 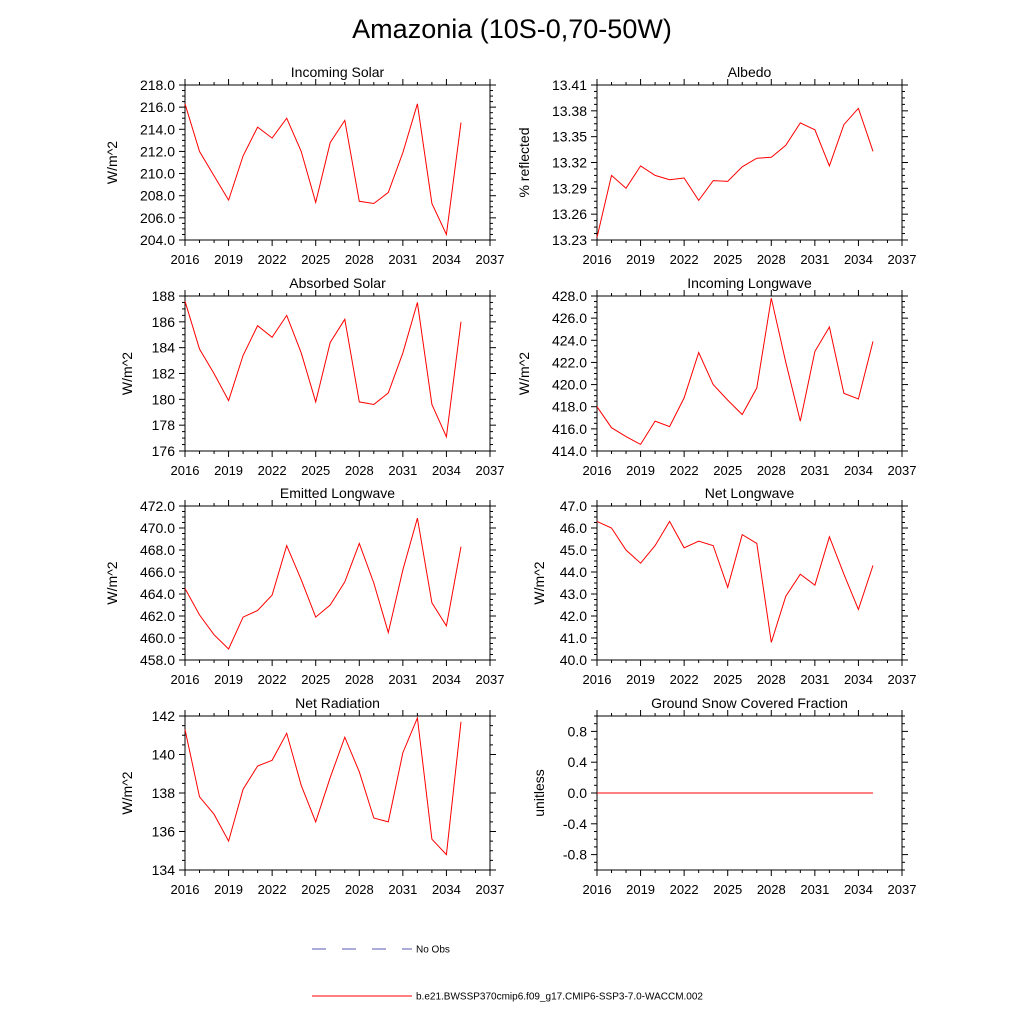 I want to click on y-tick-label: 218.0, so click(x=157, y=85).